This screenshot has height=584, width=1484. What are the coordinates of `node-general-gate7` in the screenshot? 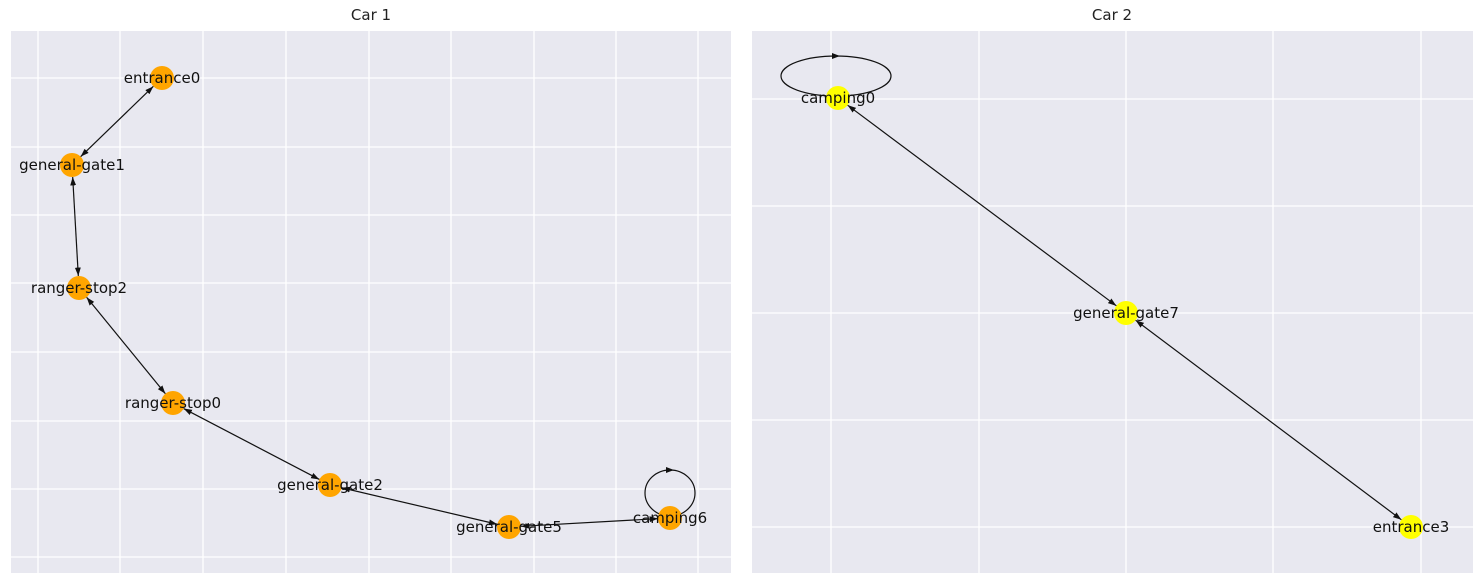 It's located at (1126, 313).